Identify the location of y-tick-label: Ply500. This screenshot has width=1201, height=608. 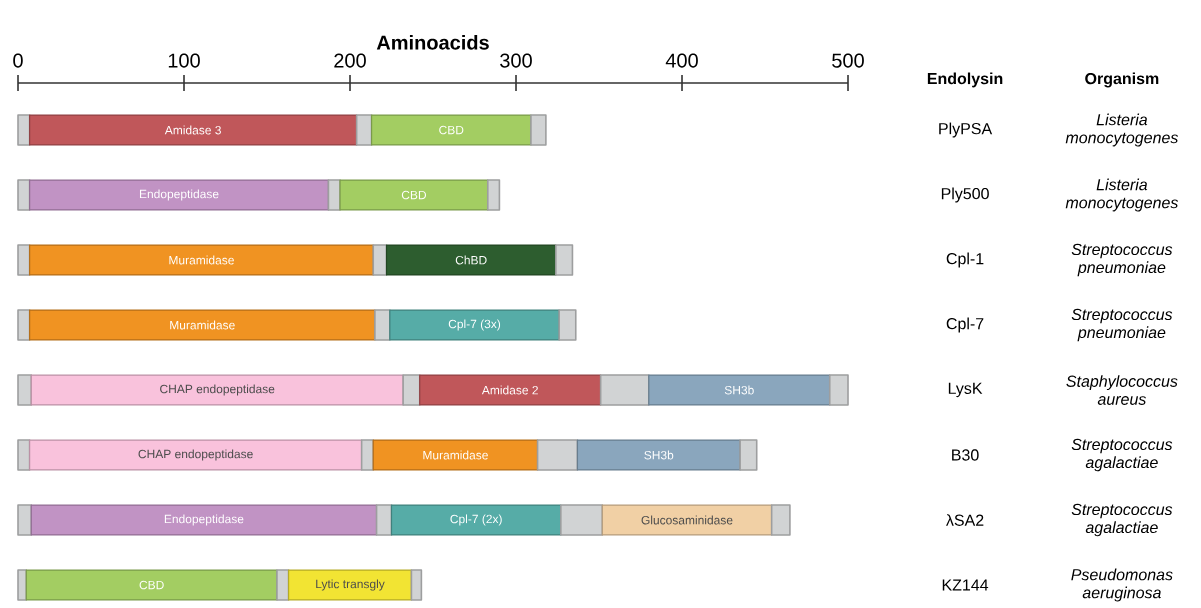
(965, 195).